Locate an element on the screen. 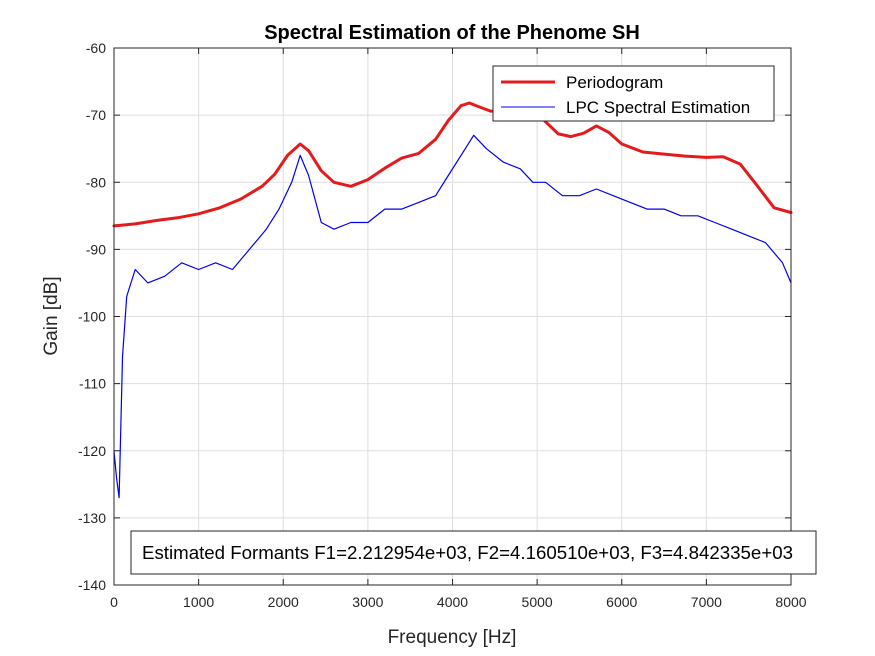  y-tick-label: -90 is located at coordinates (96, 249).